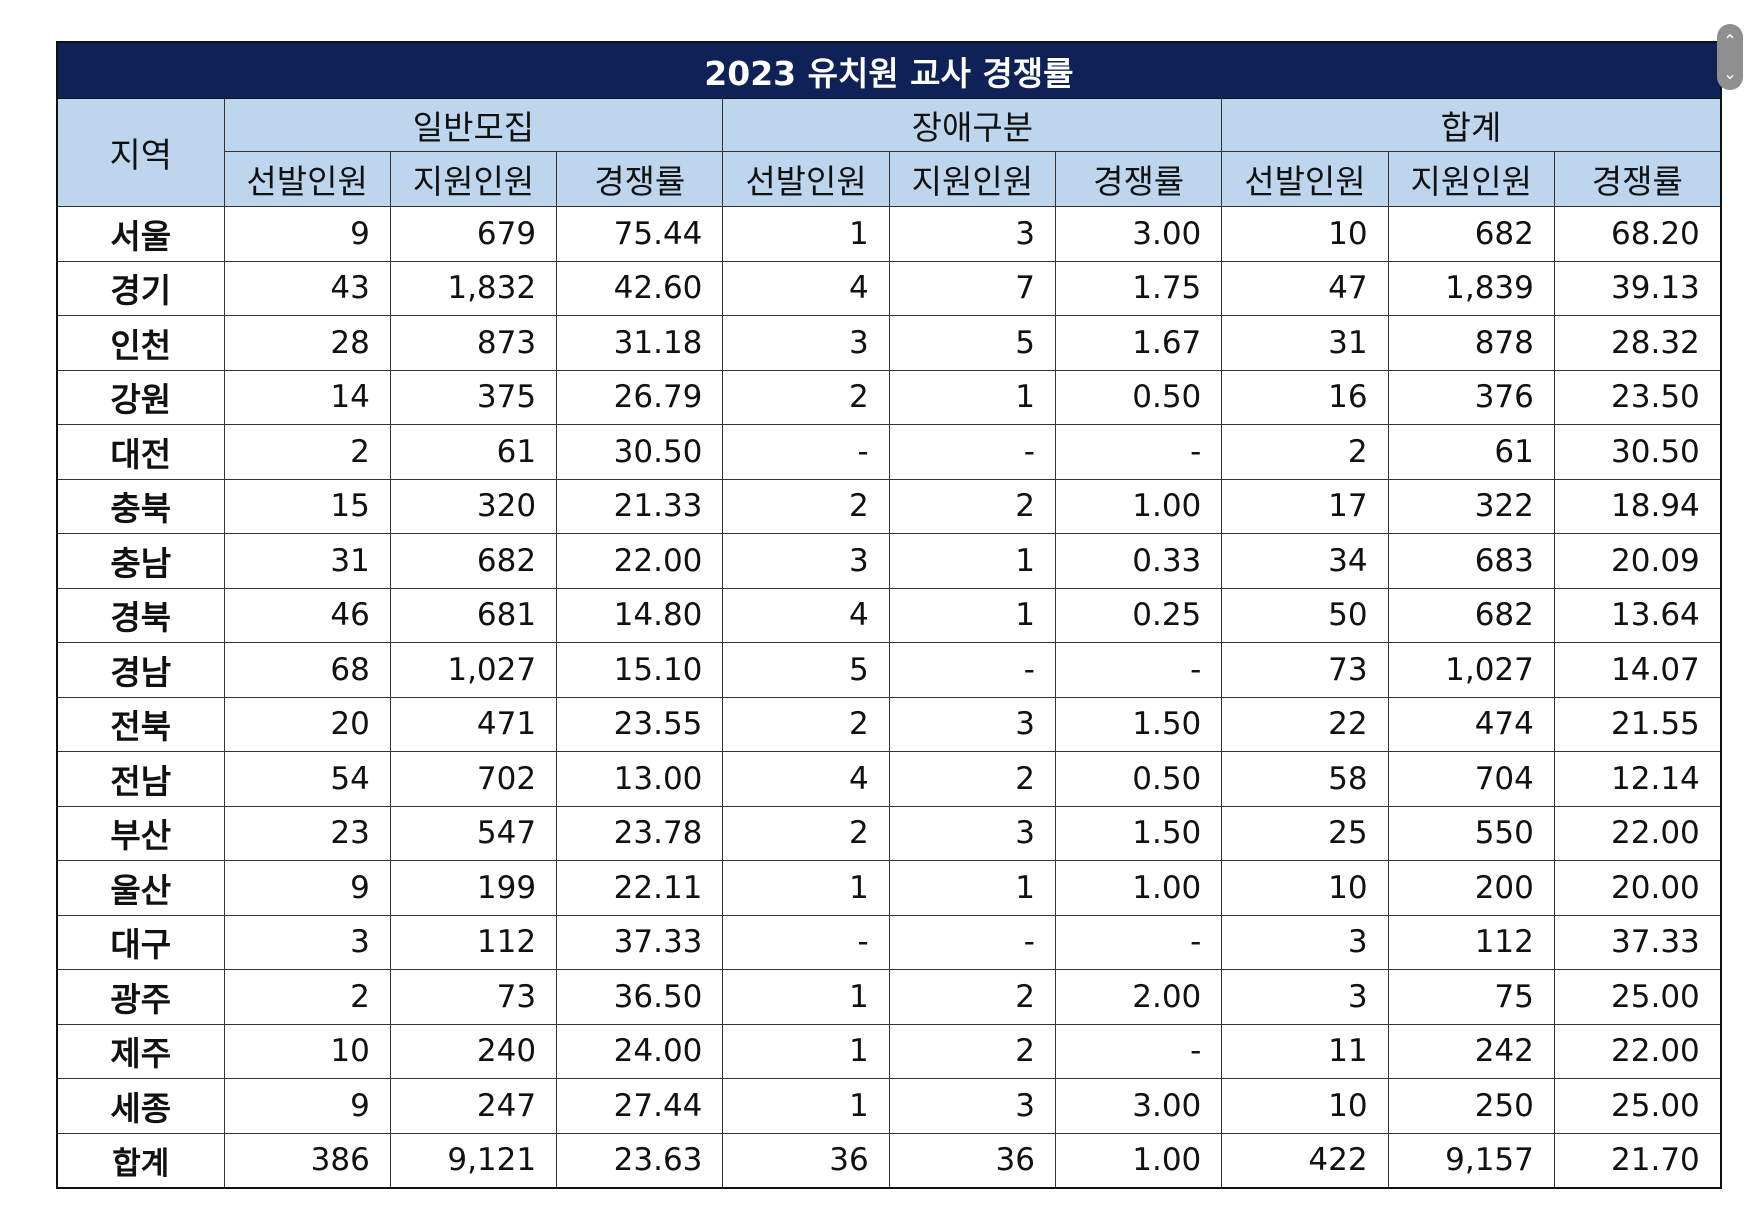 Image resolution: width=1744 pixels, height=1222 pixels. I want to click on value-cell: 37.33, so click(640, 942).